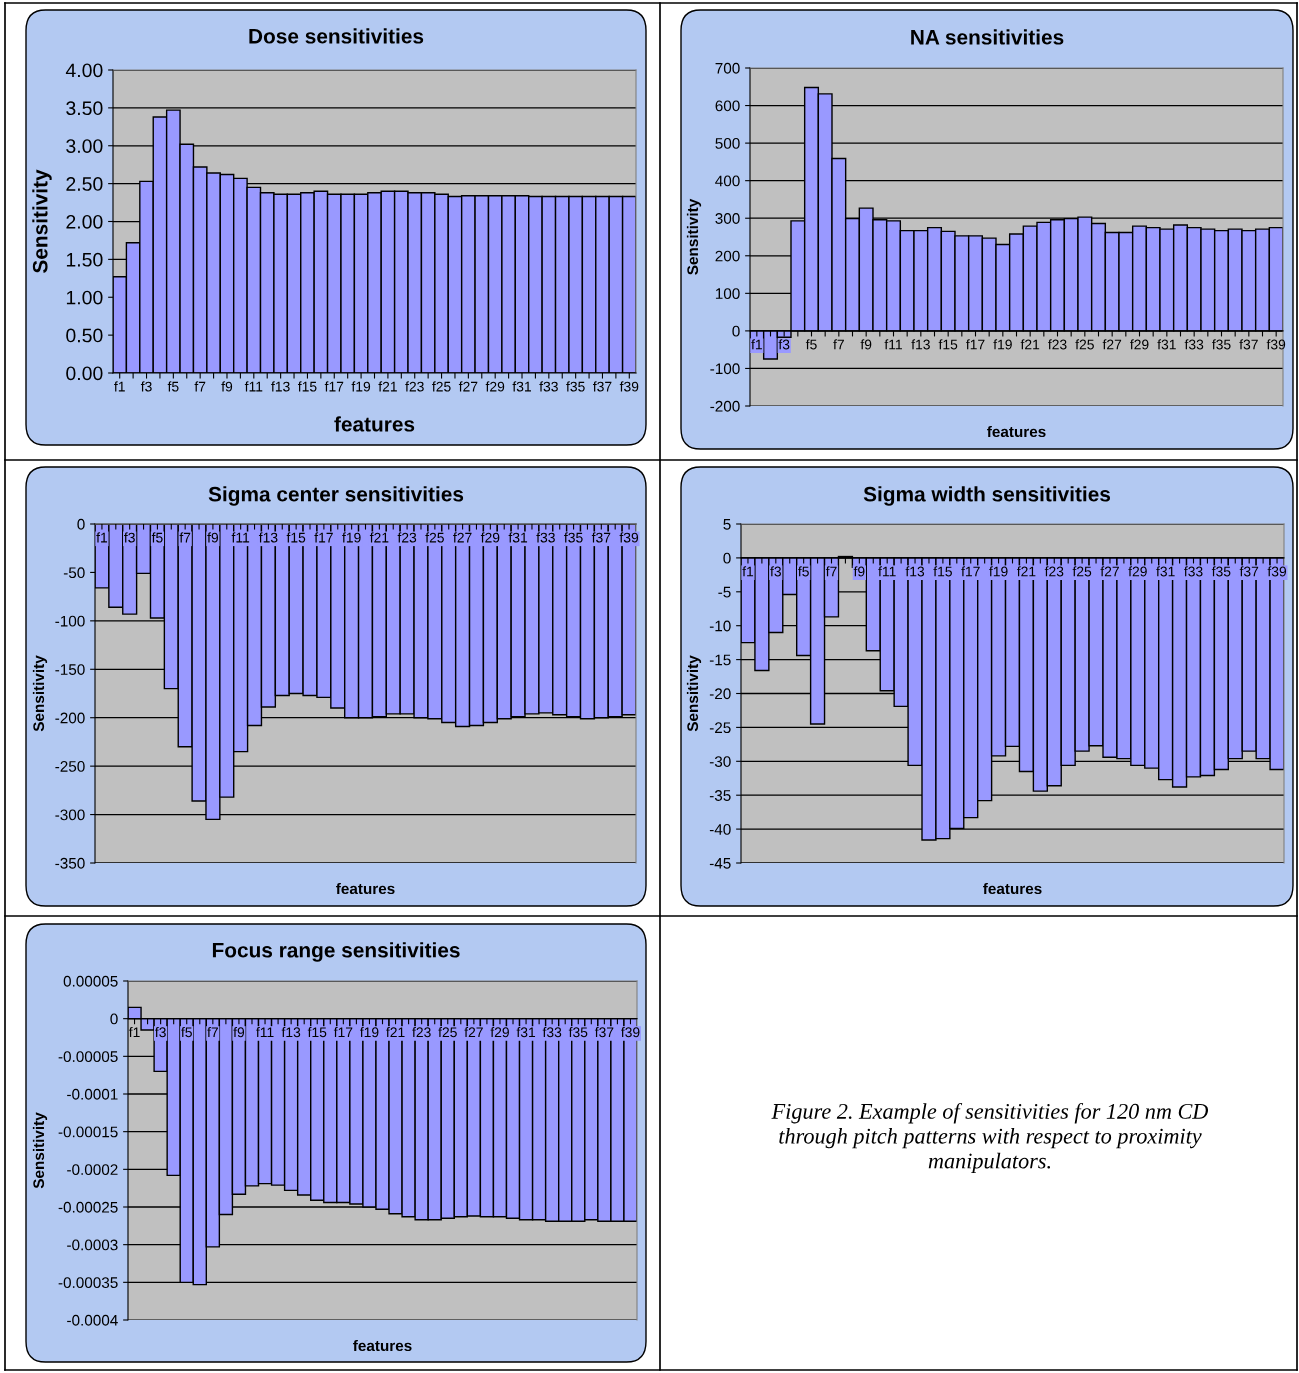 Image resolution: width=1299 pixels, height=1373 pixels. Describe the element at coordinates (725, 406) in the screenshot. I see `y-tick-label: -200` at that location.